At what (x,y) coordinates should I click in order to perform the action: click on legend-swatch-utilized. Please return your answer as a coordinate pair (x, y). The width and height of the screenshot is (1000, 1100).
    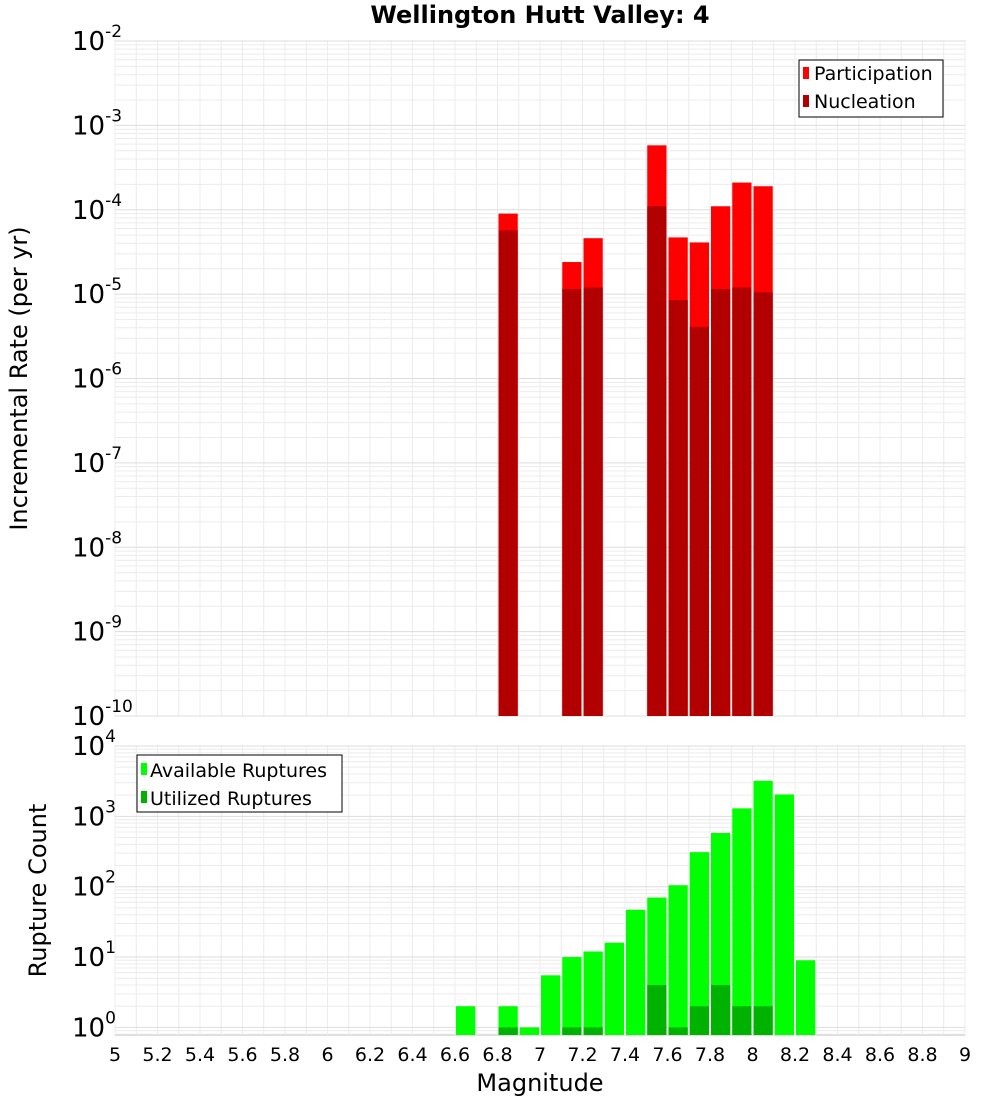
    Looking at the image, I should click on (144, 797).